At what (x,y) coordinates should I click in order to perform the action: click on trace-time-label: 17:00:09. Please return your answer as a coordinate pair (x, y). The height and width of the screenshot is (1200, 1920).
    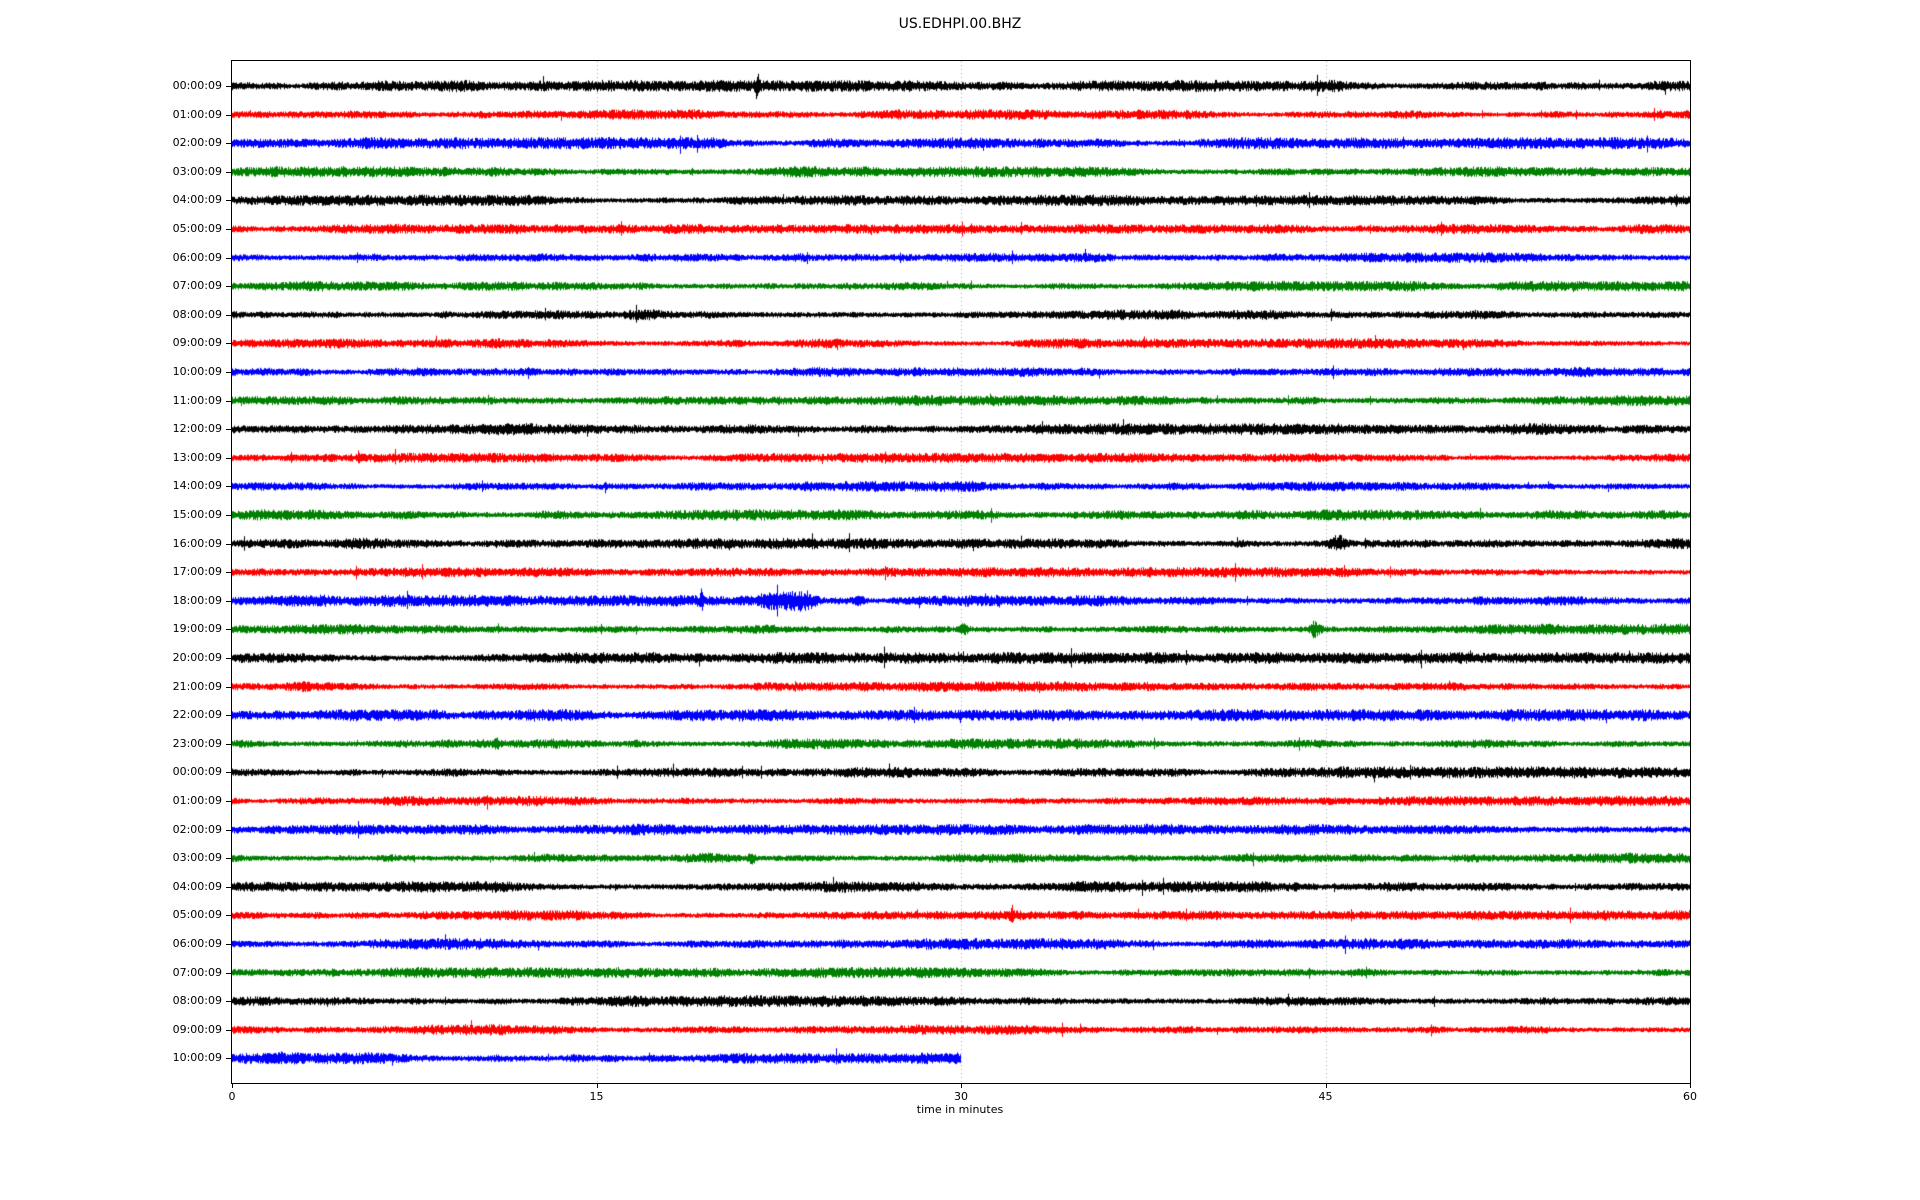
    Looking at the image, I should click on (197, 572).